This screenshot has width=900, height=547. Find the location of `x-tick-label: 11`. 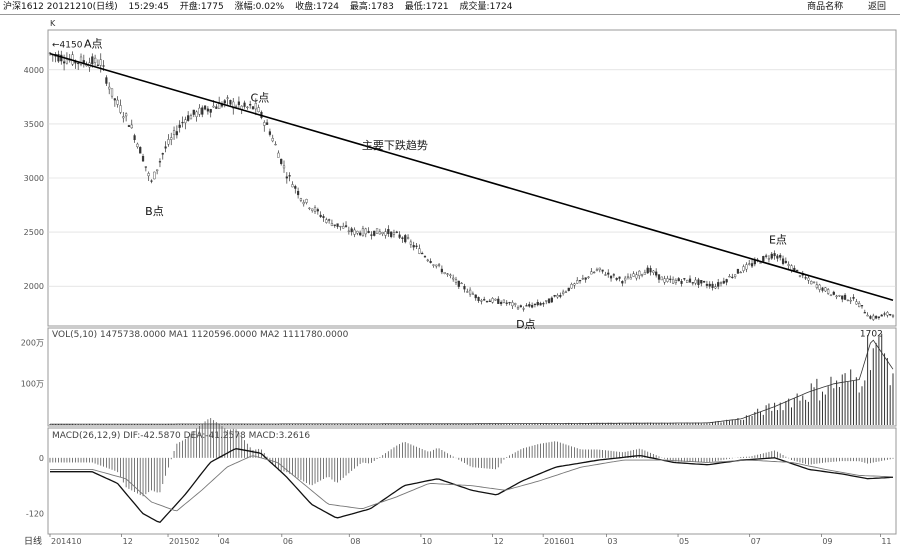

x-tick-label: 11 is located at coordinates (886, 541).